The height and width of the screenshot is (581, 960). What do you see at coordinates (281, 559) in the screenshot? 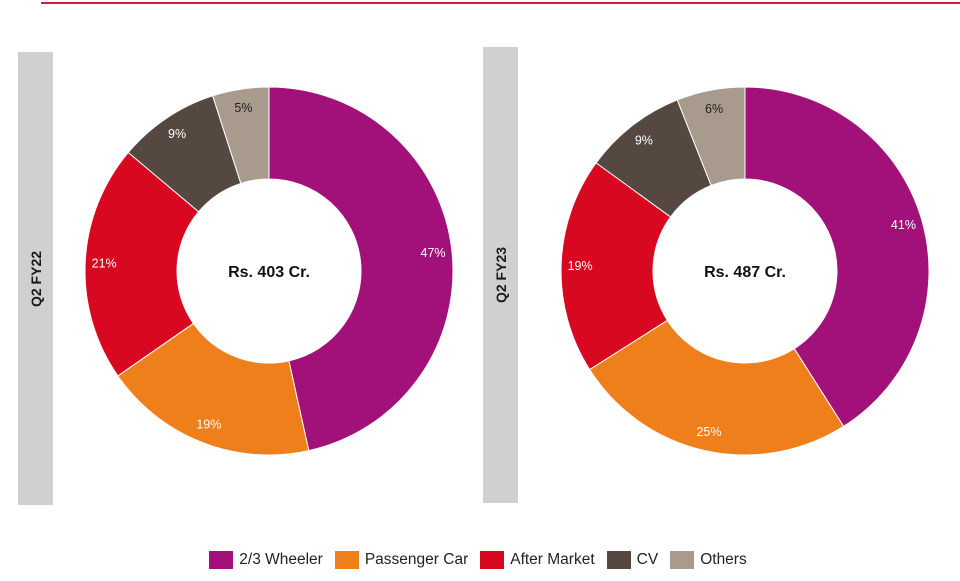
I see `legend-label: 2/3 Wheeler` at bounding box center [281, 559].